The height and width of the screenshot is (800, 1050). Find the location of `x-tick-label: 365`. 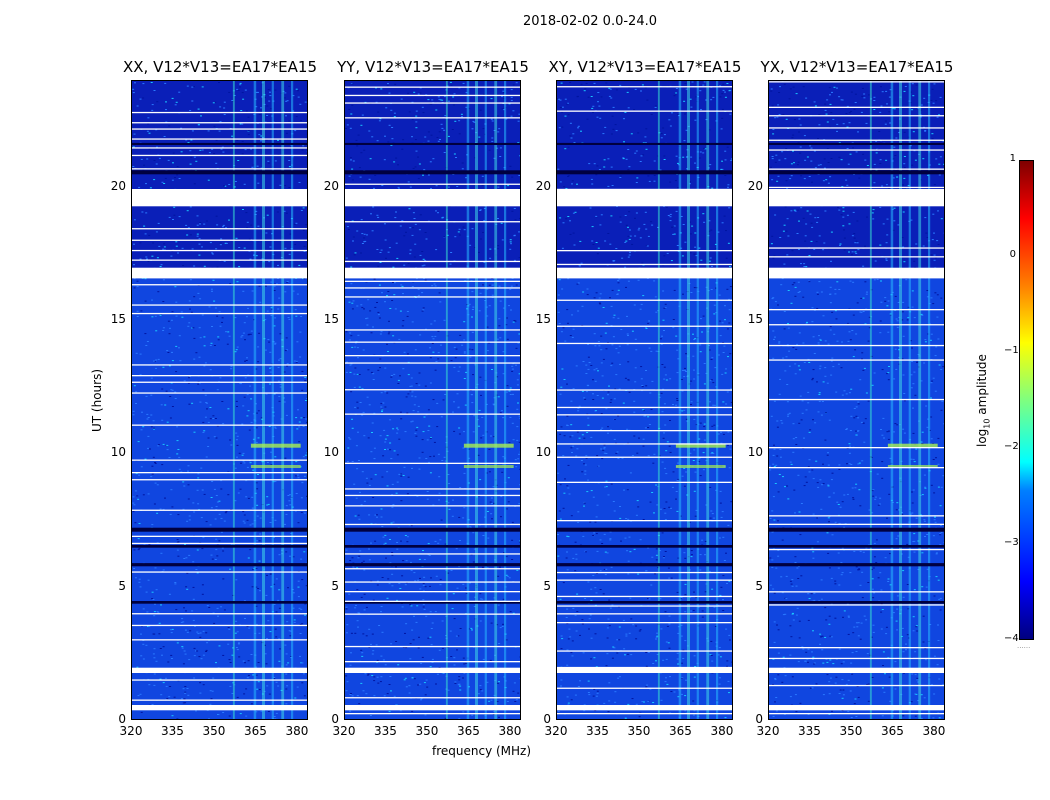

x-tick-label: 365 is located at coordinates (255, 731).